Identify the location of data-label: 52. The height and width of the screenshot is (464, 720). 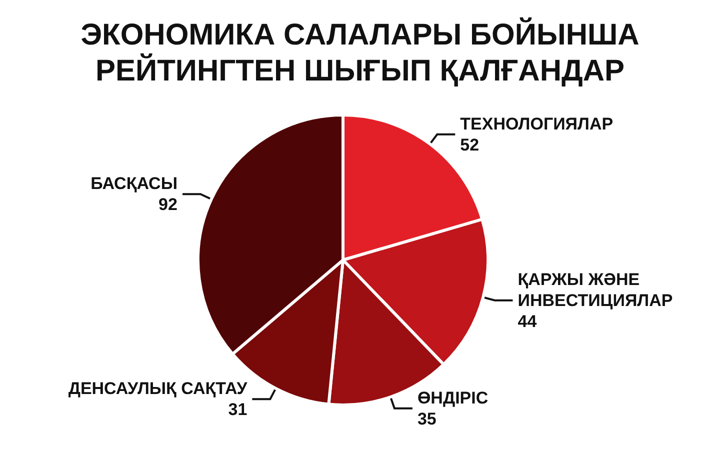
(470, 144).